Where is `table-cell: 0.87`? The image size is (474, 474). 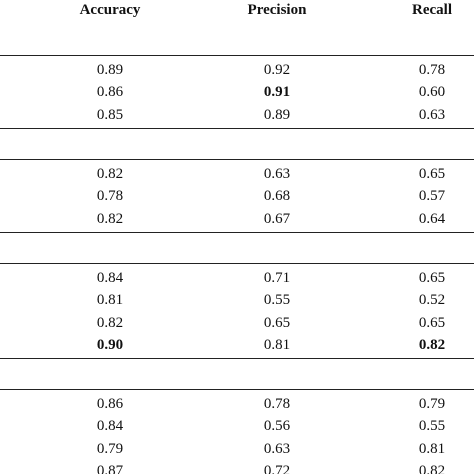
table-cell: 0.87 is located at coordinates (110, 468).